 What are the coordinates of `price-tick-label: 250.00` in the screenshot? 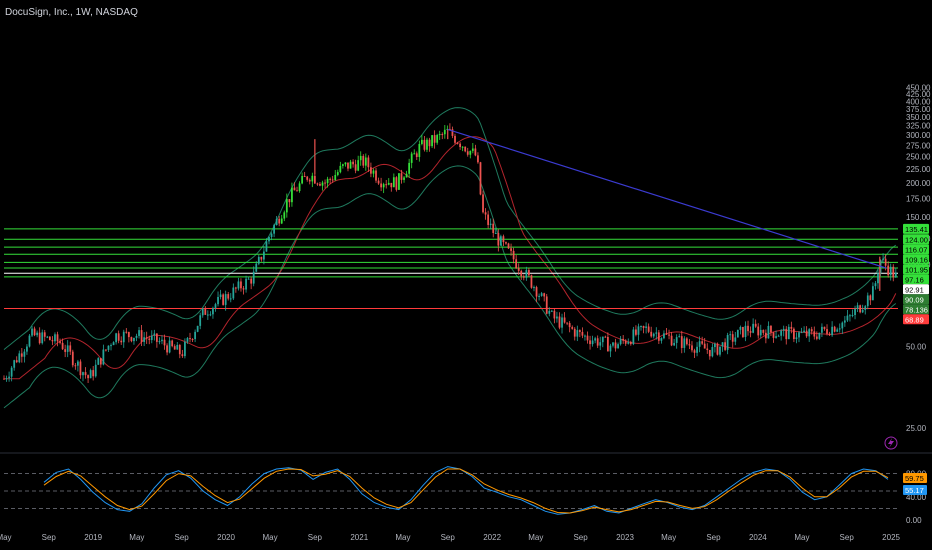 It's located at (918, 157).